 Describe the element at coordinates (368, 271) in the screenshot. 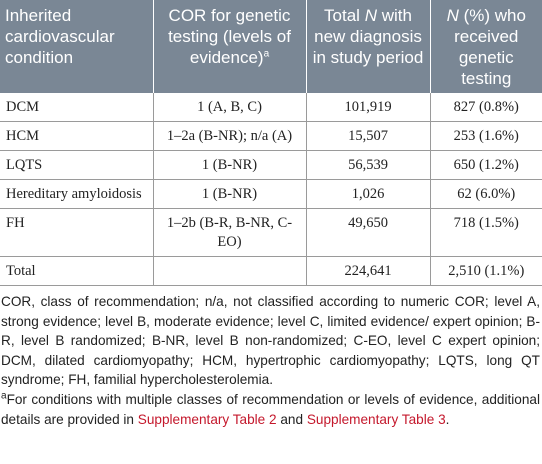

I see `cell-total: 224,641` at that location.